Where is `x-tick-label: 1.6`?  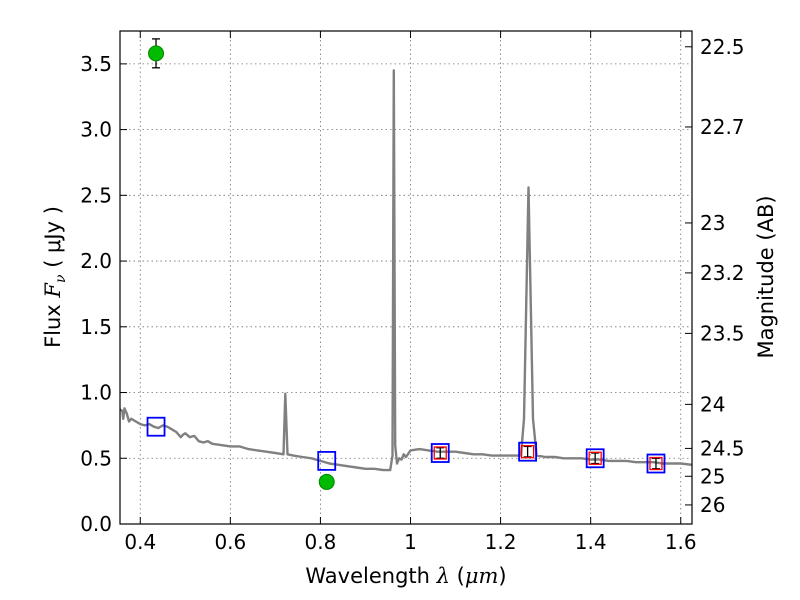
x-tick-label: 1.6 is located at coordinates (681, 542).